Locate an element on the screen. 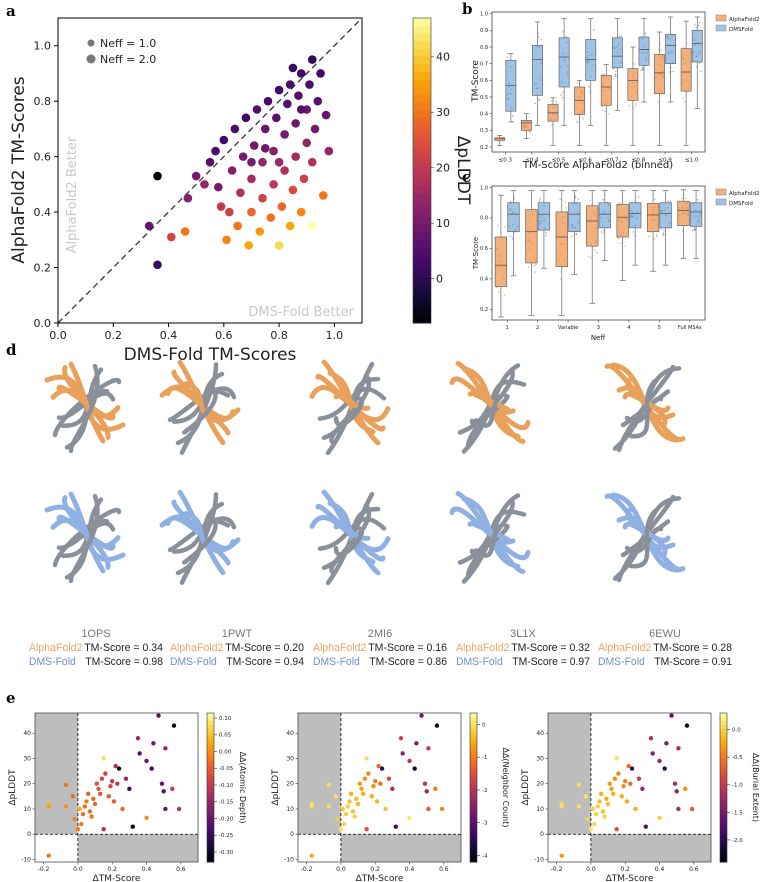 The height and width of the screenshot is (882, 768). x-tick-label: 0.4 is located at coordinates (410, 869).